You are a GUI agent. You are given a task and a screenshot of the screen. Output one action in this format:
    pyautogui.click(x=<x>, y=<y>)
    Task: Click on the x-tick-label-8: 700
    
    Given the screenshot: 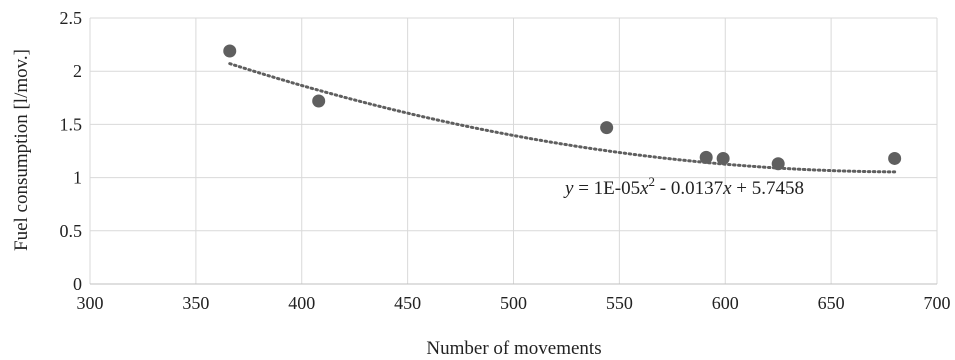 What is the action you would take?
    pyautogui.click(x=937, y=303)
    